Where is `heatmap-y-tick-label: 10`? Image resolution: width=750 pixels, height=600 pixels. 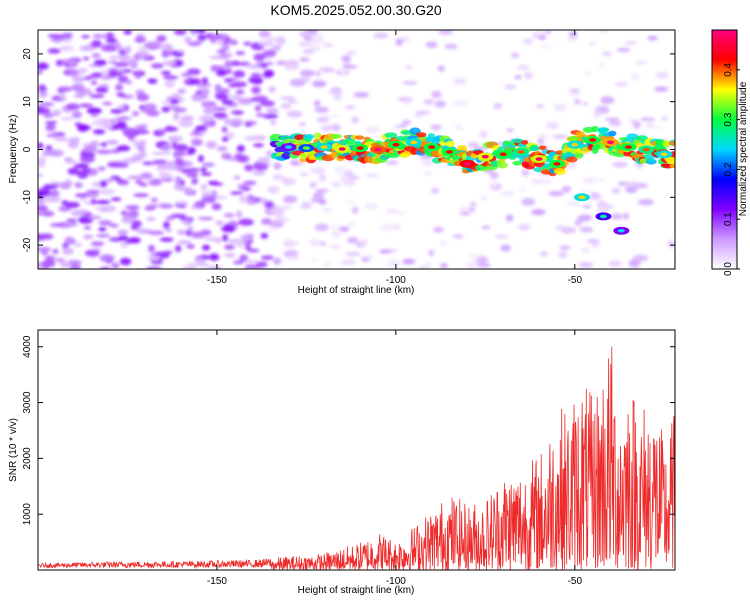 heatmap-y-tick-label: 10 is located at coordinates (27, 102).